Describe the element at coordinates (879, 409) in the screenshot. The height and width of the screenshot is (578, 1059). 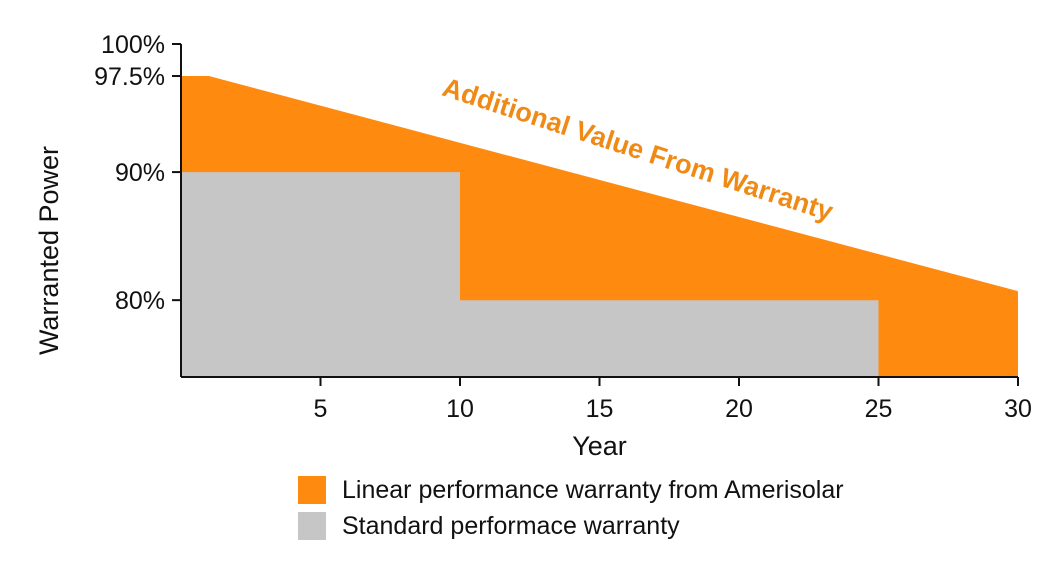
I see `x-tick-label: 25` at that location.